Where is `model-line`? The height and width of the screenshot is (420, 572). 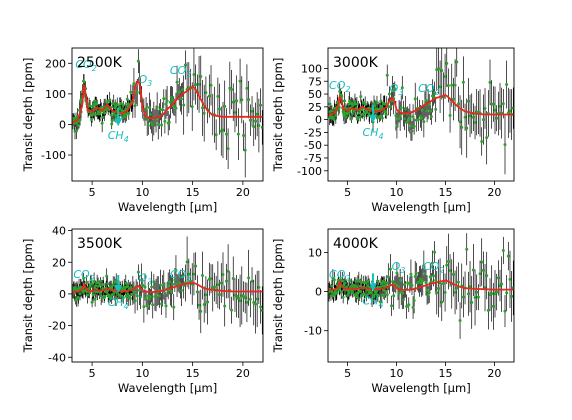
model-line is located at coordinates (421, 105).